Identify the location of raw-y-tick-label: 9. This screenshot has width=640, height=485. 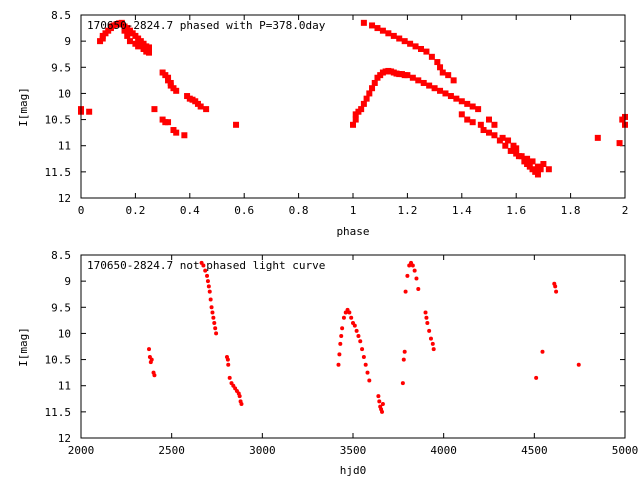
(67, 281).